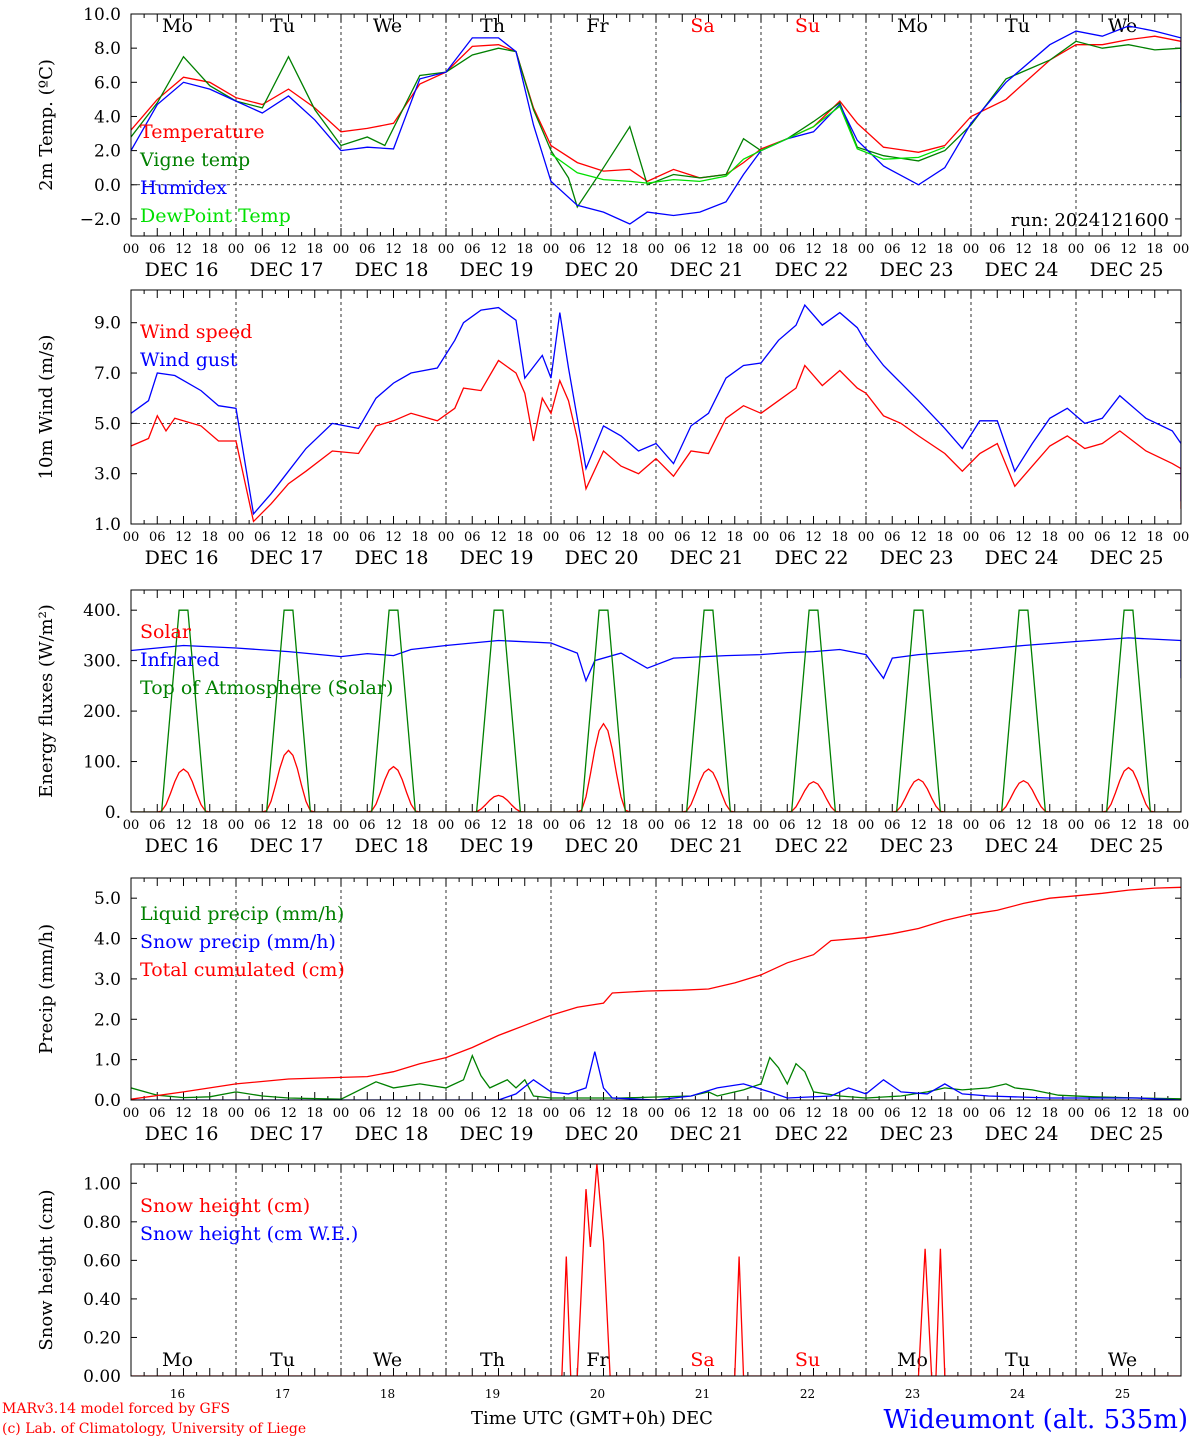  I want to click on series-top-of-atmosphere-solar-line, so click(656, 710).